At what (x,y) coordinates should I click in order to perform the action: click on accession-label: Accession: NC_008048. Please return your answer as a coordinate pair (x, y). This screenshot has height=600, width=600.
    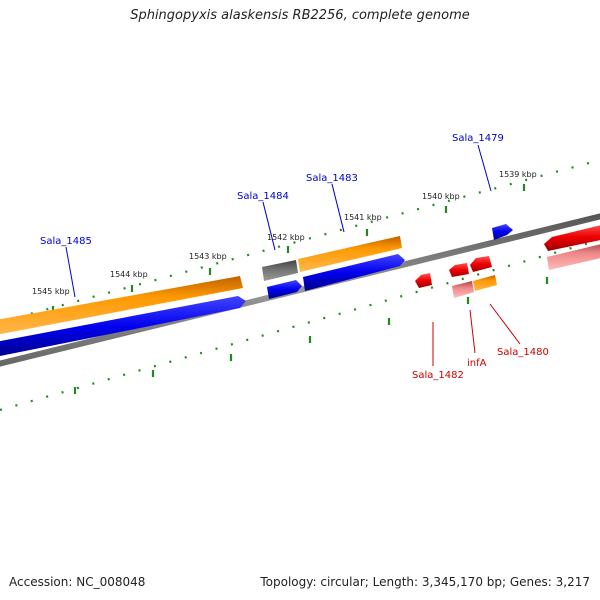
    Looking at the image, I should click on (77, 582).